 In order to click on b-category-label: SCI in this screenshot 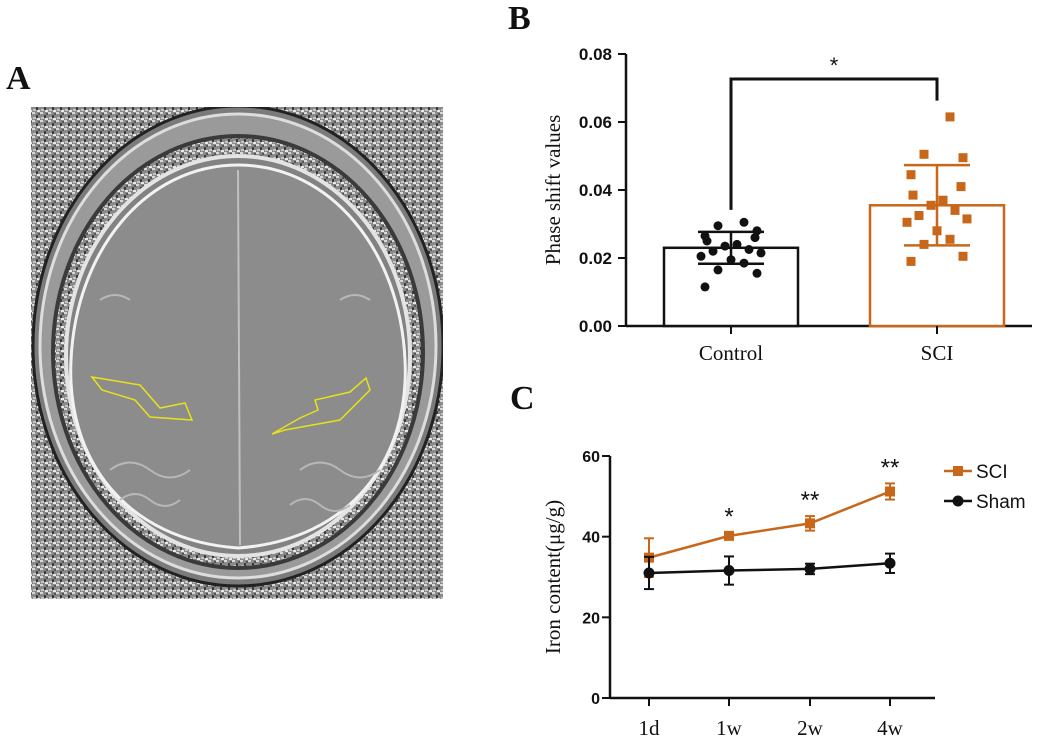, I will do `click(937, 353)`.